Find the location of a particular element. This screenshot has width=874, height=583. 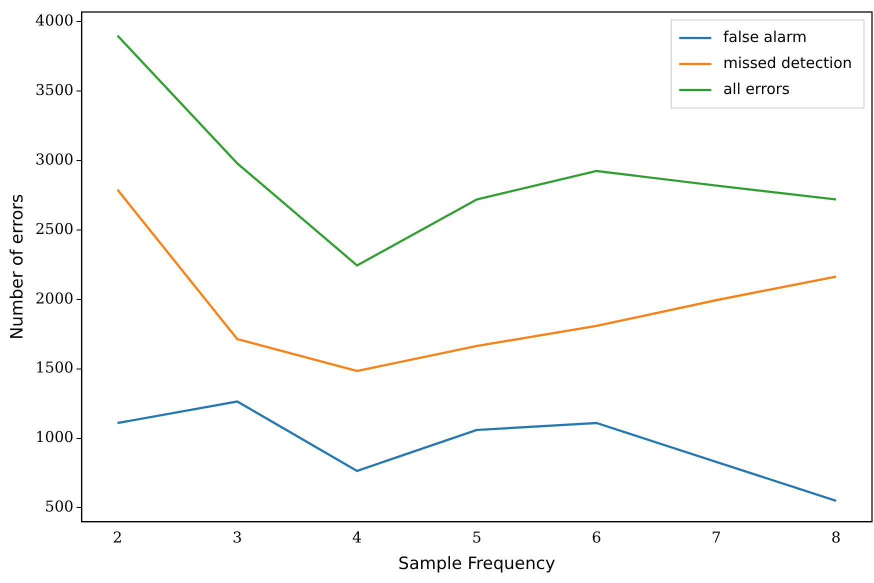

y-tick-label: 3000 is located at coordinates (54, 159).